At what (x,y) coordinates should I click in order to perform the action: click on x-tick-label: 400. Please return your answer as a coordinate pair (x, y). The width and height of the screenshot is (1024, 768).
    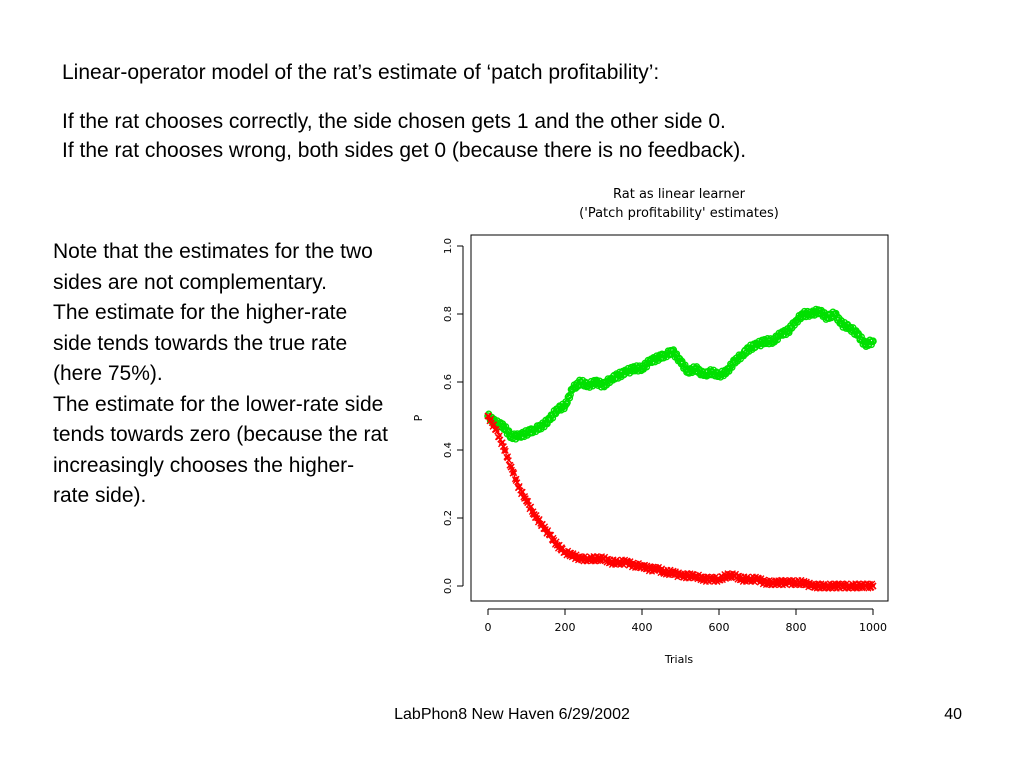
    Looking at the image, I should click on (642, 627).